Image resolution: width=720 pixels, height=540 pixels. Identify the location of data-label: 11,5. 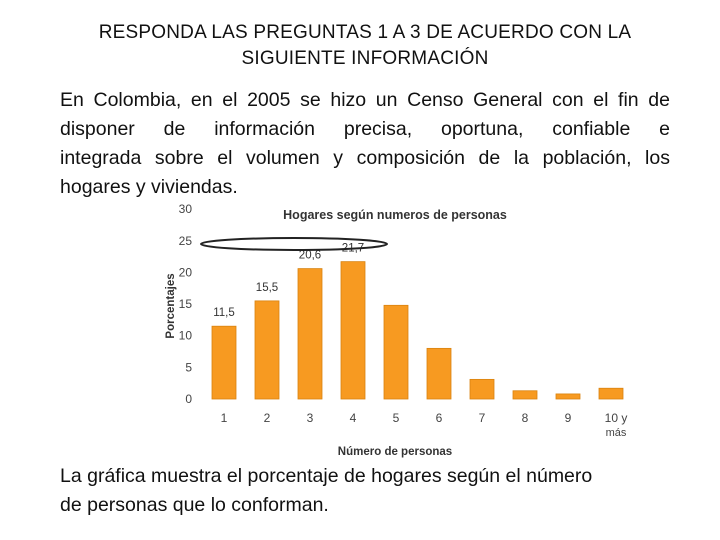
(224, 313).